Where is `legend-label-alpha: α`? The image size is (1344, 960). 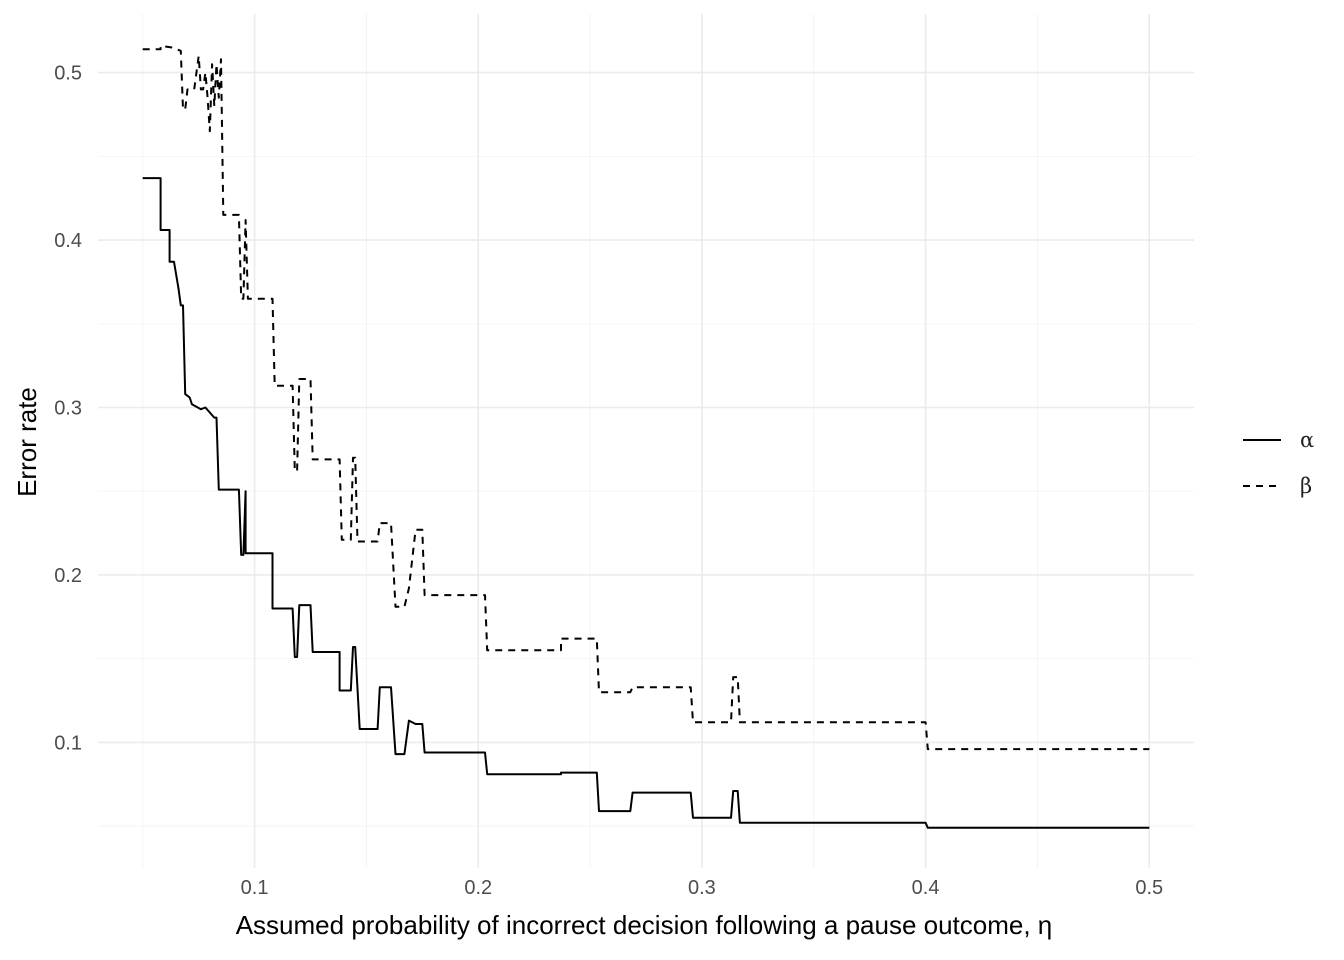 legend-label-alpha: α is located at coordinates (1307, 440).